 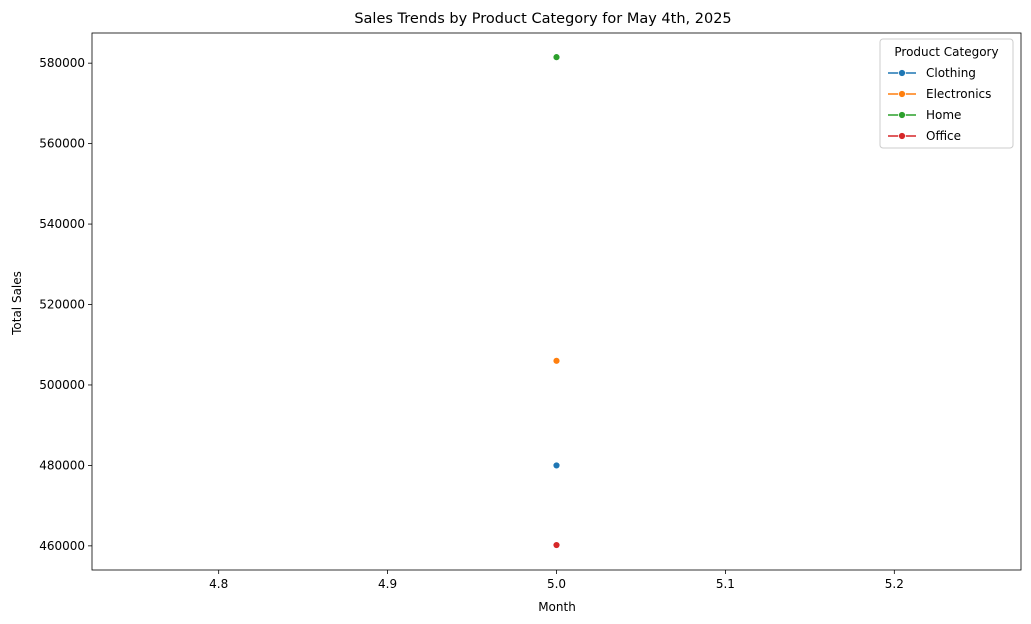 What do you see at coordinates (951, 73) in the screenshot?
I see `legend-label: Clothing` at bounding box center [951, 73].